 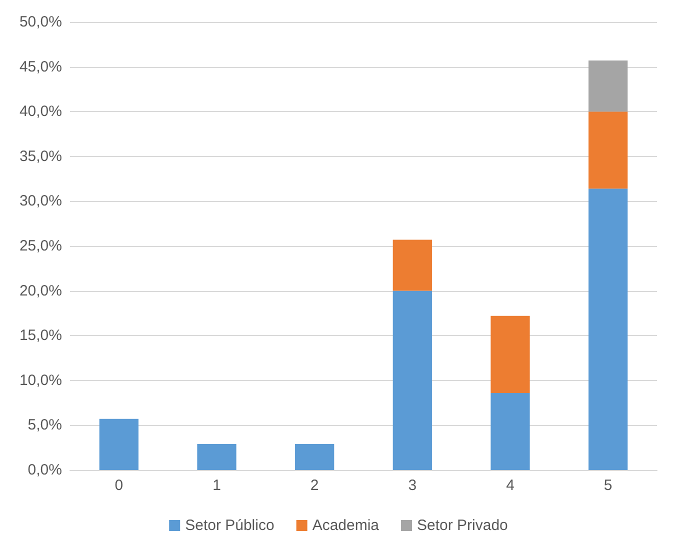 What do you see at coordinates (45, 470) in the screenshot?
I see `y-tick-label: 0,0%` at bounding box center [45, 470].